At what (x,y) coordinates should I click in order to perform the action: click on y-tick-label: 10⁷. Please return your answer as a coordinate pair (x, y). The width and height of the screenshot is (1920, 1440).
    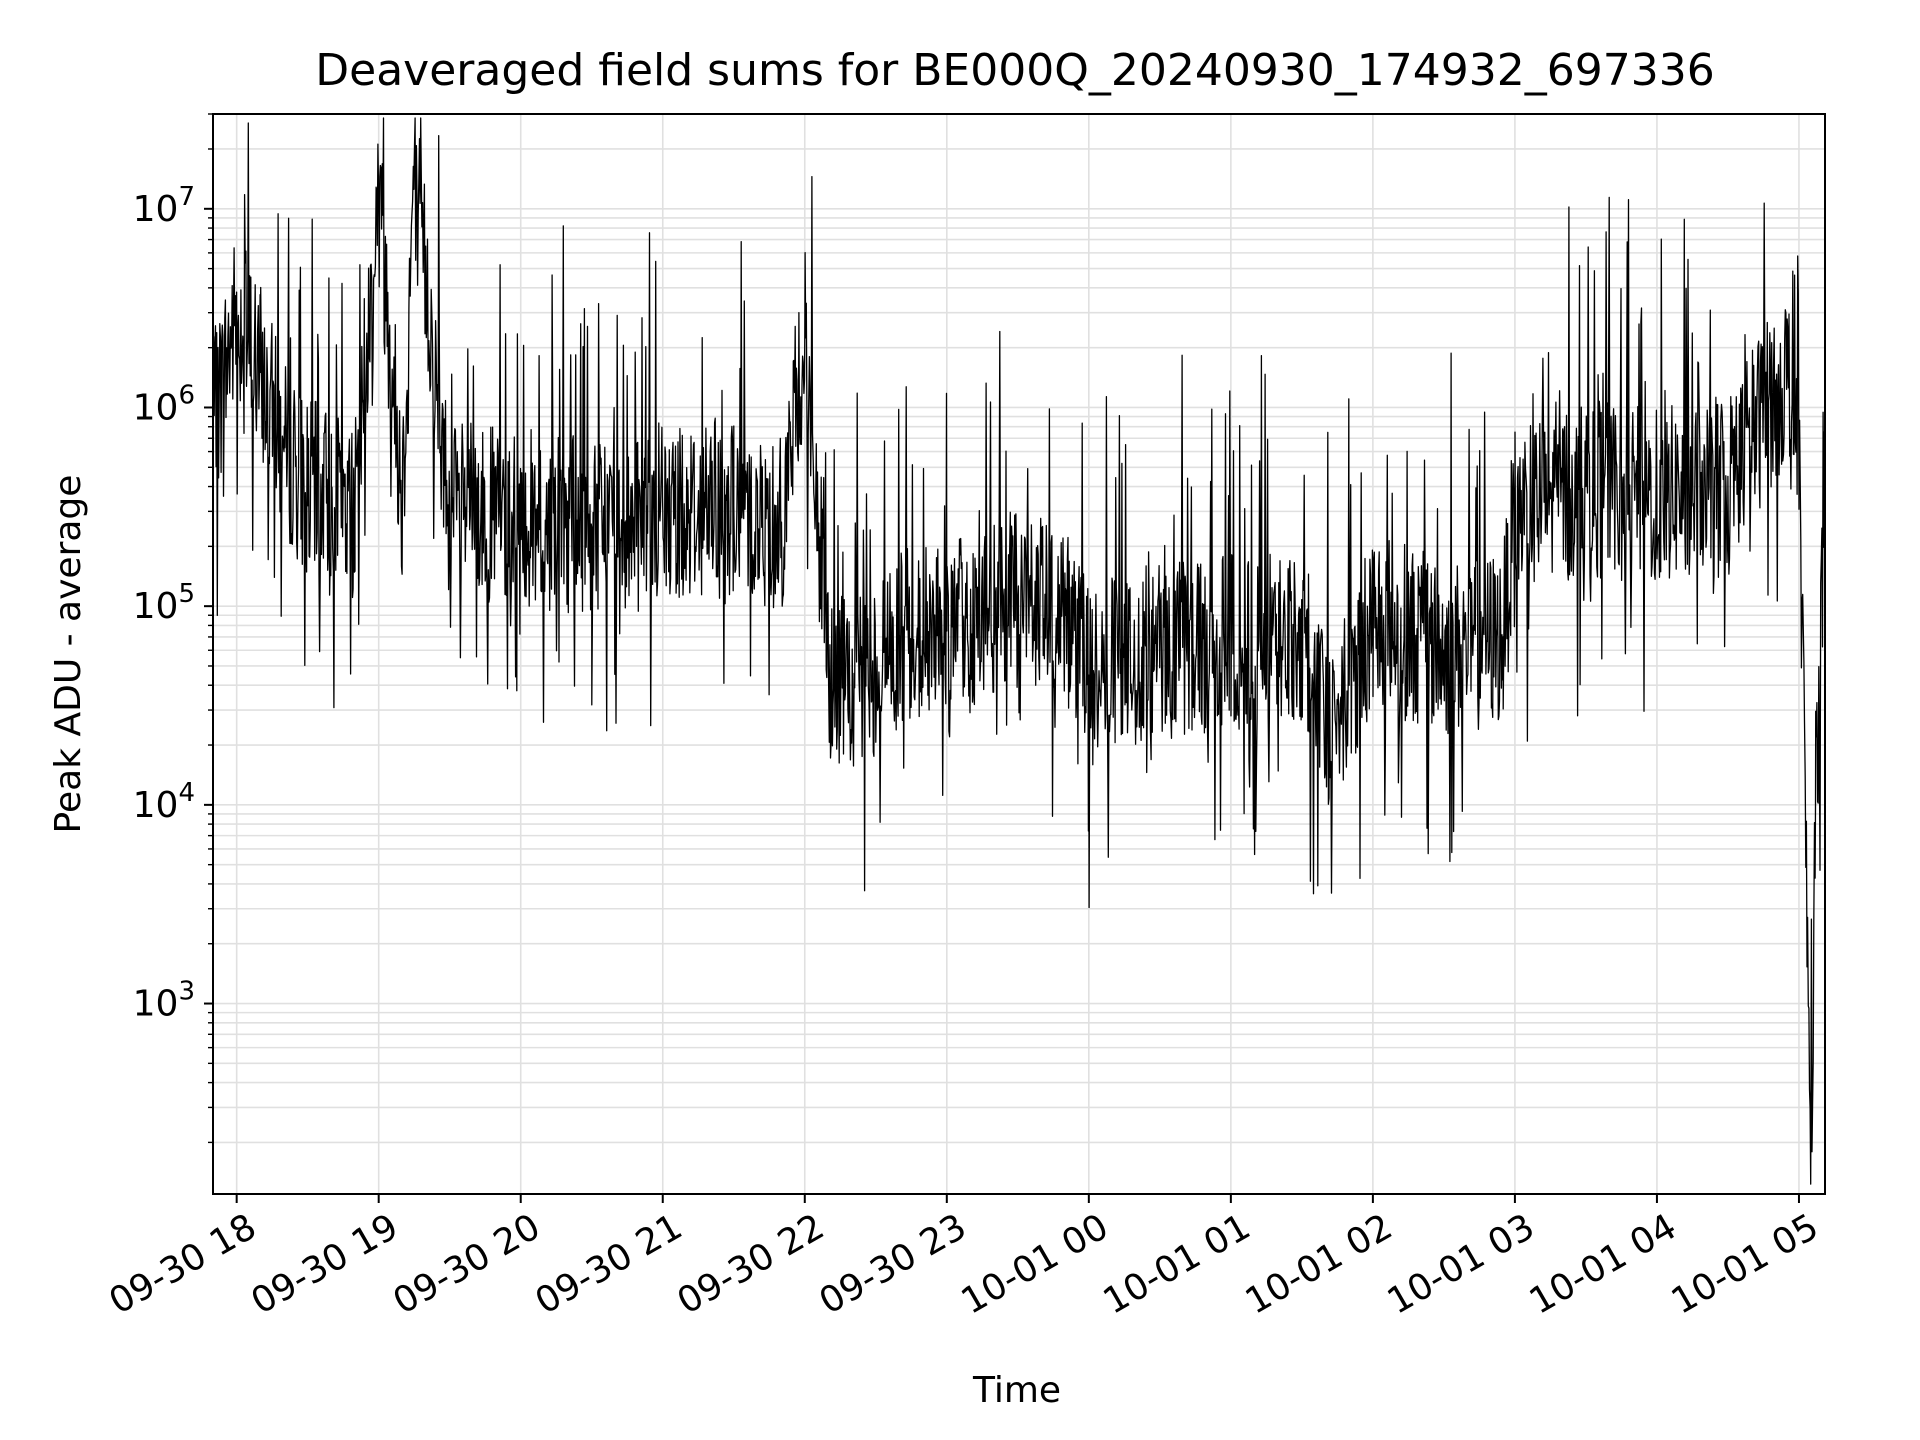
    Looking at the image, I should click on (164, 206).